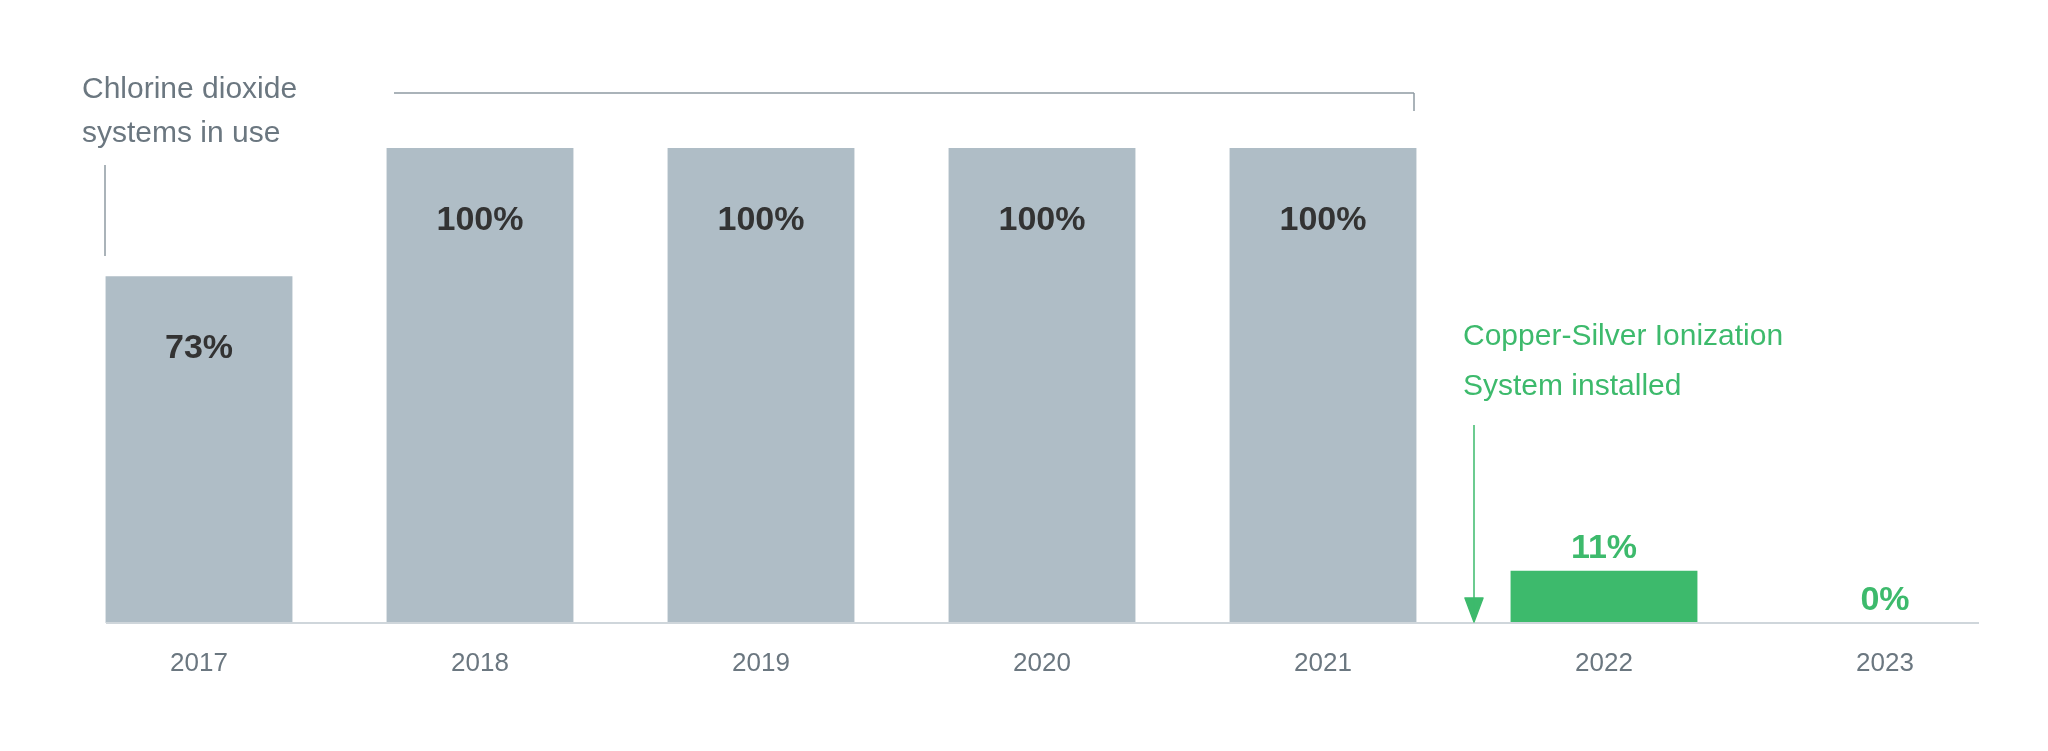  I want to click on data-label: 0%, so click(1885, 598).